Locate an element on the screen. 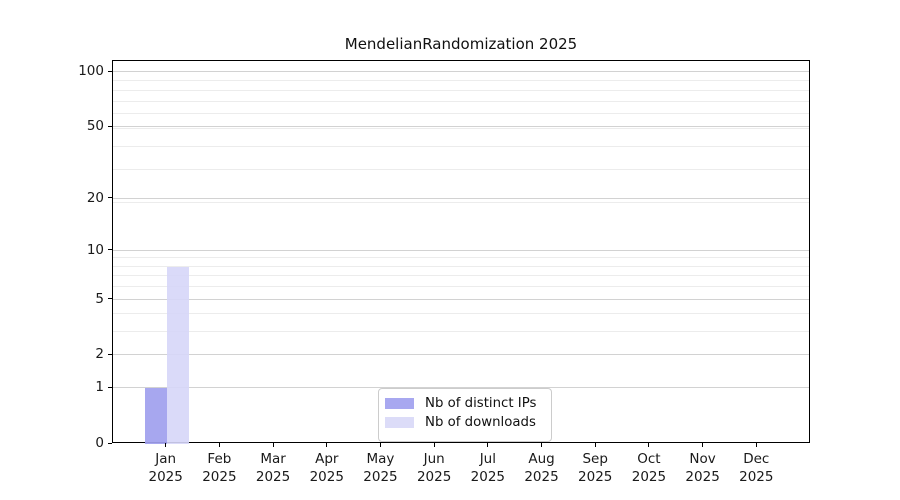  x-tick-label-sep: Sep 2025 is located at coordinates (595, 468).